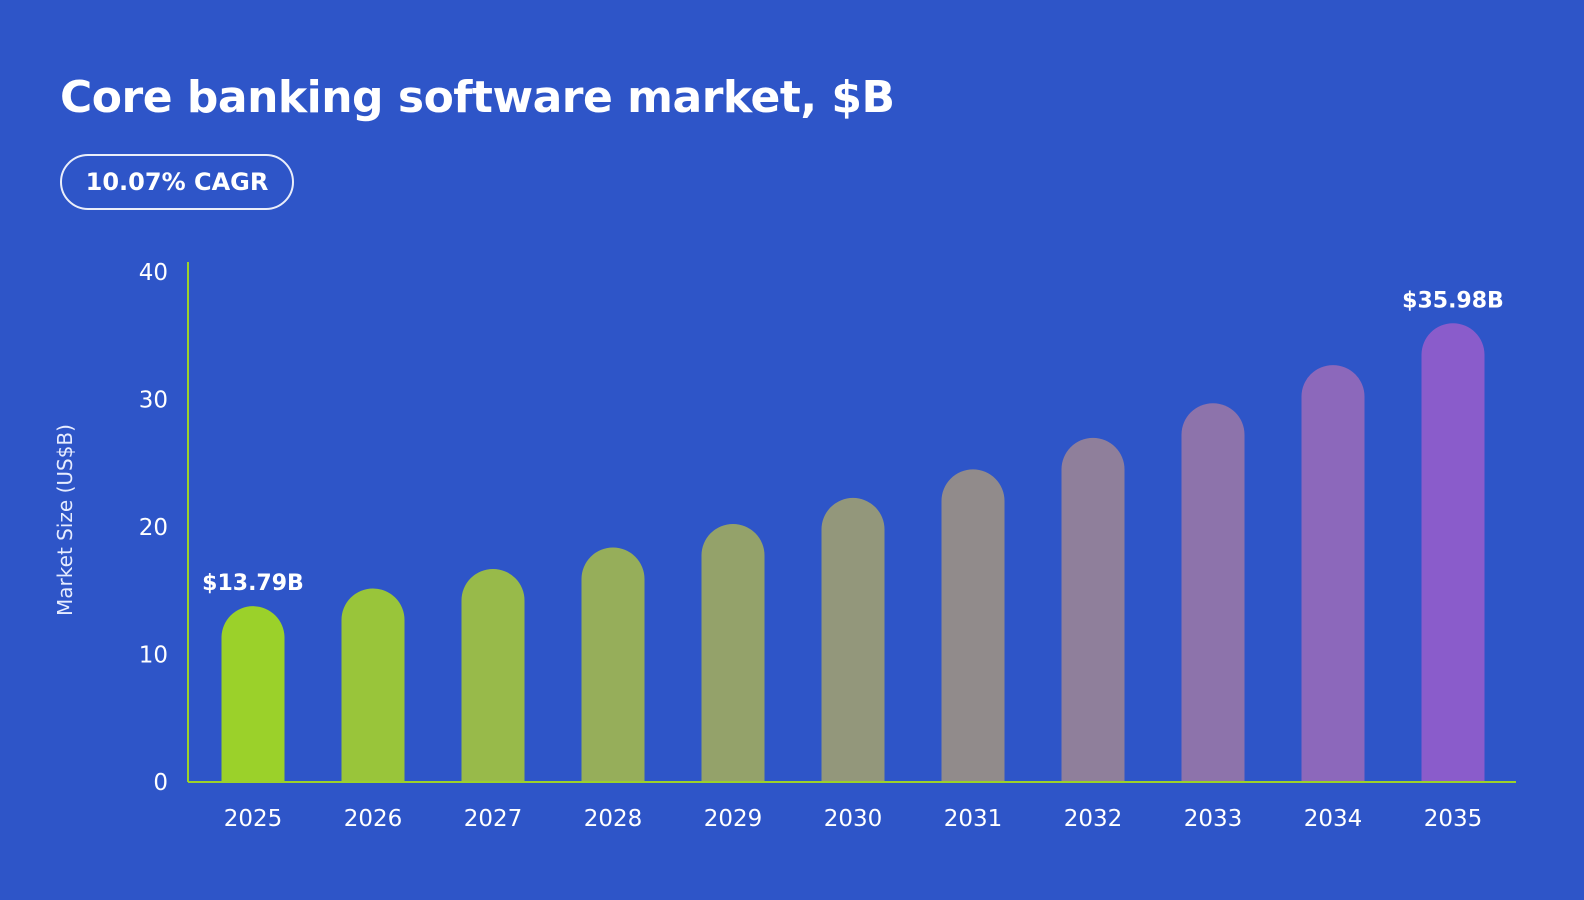 The image size is (1584, 900). What do you see at coordinates (613, 664) in the screenshot?
I see `bar-2028` at bounding box center [613, 664].